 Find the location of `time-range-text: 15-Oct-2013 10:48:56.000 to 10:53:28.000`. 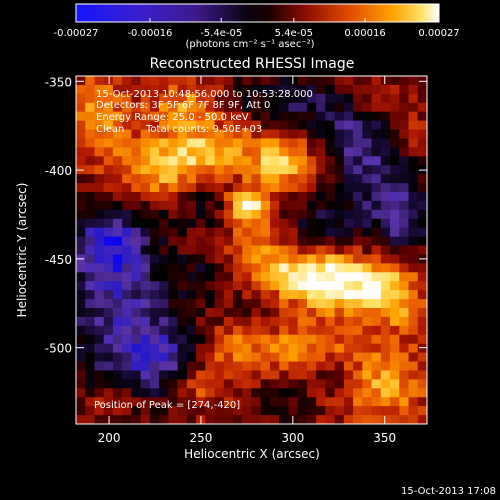

time-range-text: 15-Oct-2013 10:48:56.000 to 10:53:28.000 is located at coordinates (204, 94).